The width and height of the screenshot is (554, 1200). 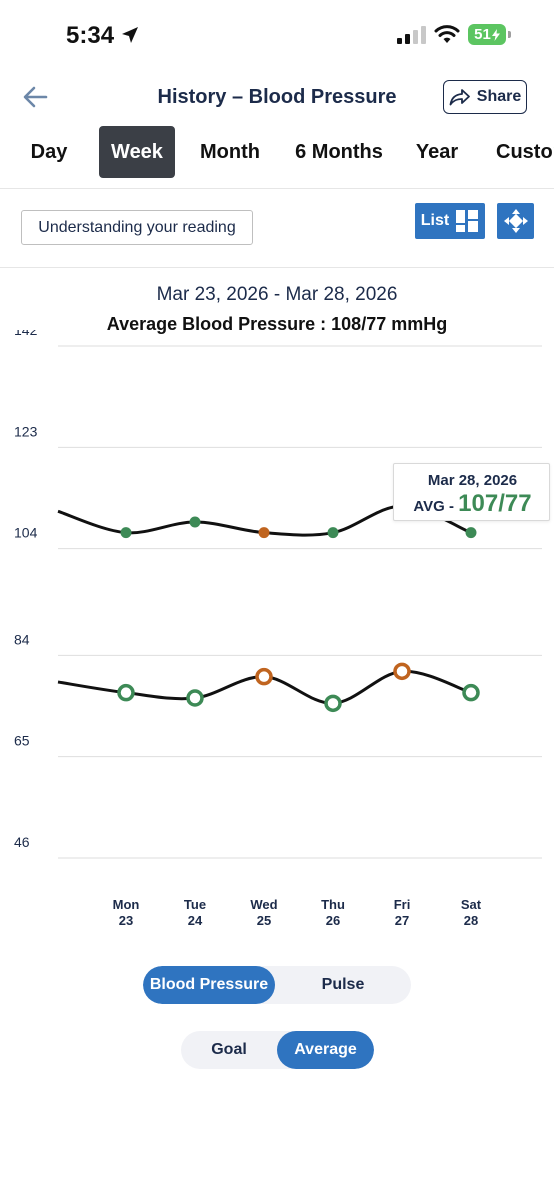 What do you see at coordinates (26, 533) in the screenshot?
I see `y-tick-label: 104` at bounding box center [26, 533].